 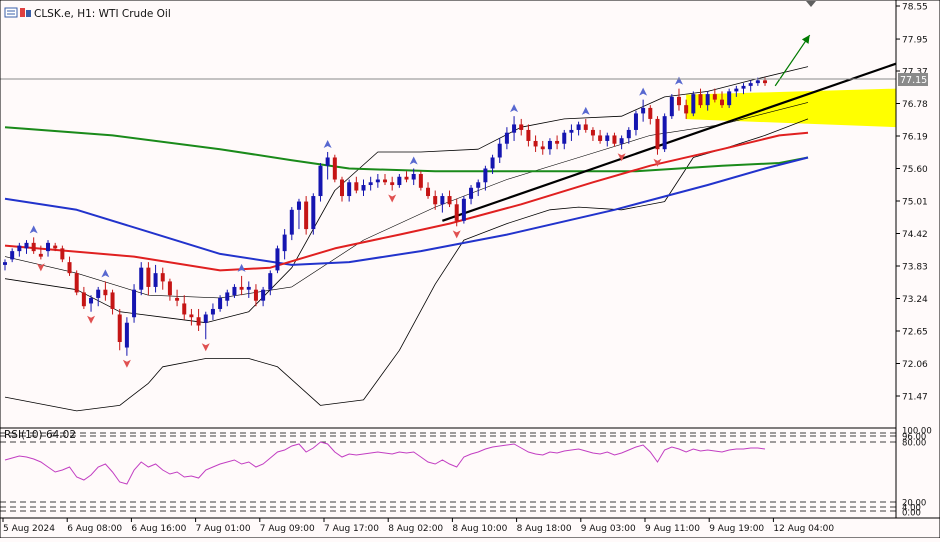 I want to click on window-list-icon, so click(x=11, y=12).